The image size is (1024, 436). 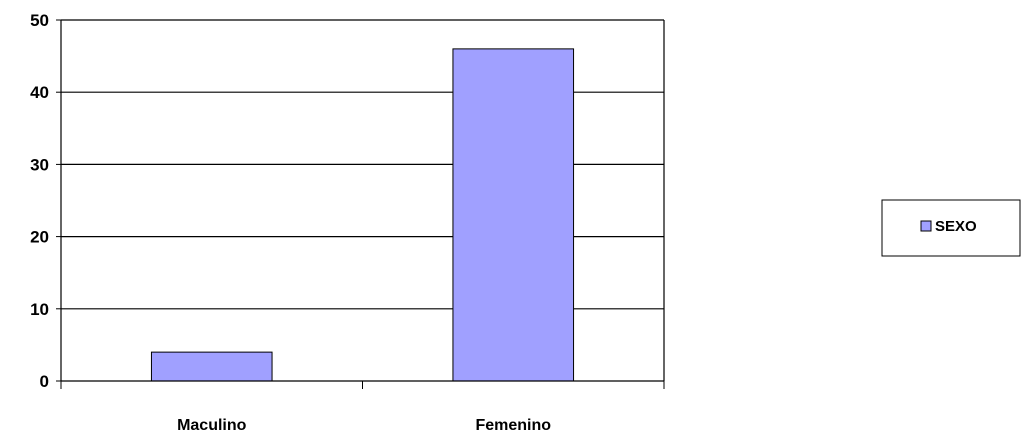 I want to click on y-tick-label: 0, so click(x=44, y=381).